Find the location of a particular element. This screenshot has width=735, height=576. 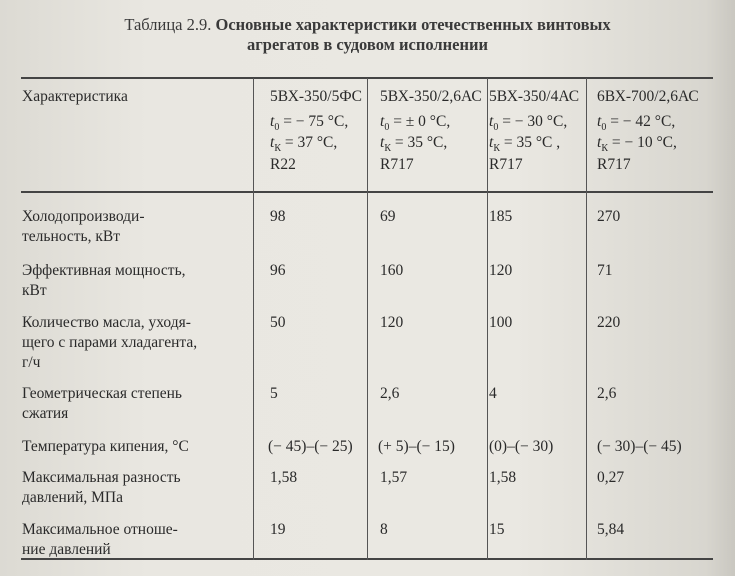

row-label: Эффективная мощность, is located at coordinates (104, 270).